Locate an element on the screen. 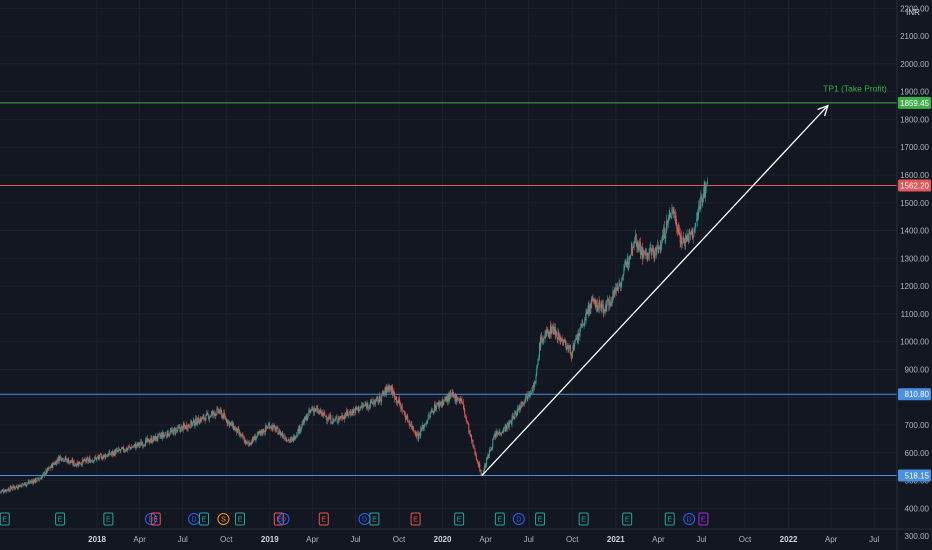  earnings-icon is located at coordinates (540, 519).